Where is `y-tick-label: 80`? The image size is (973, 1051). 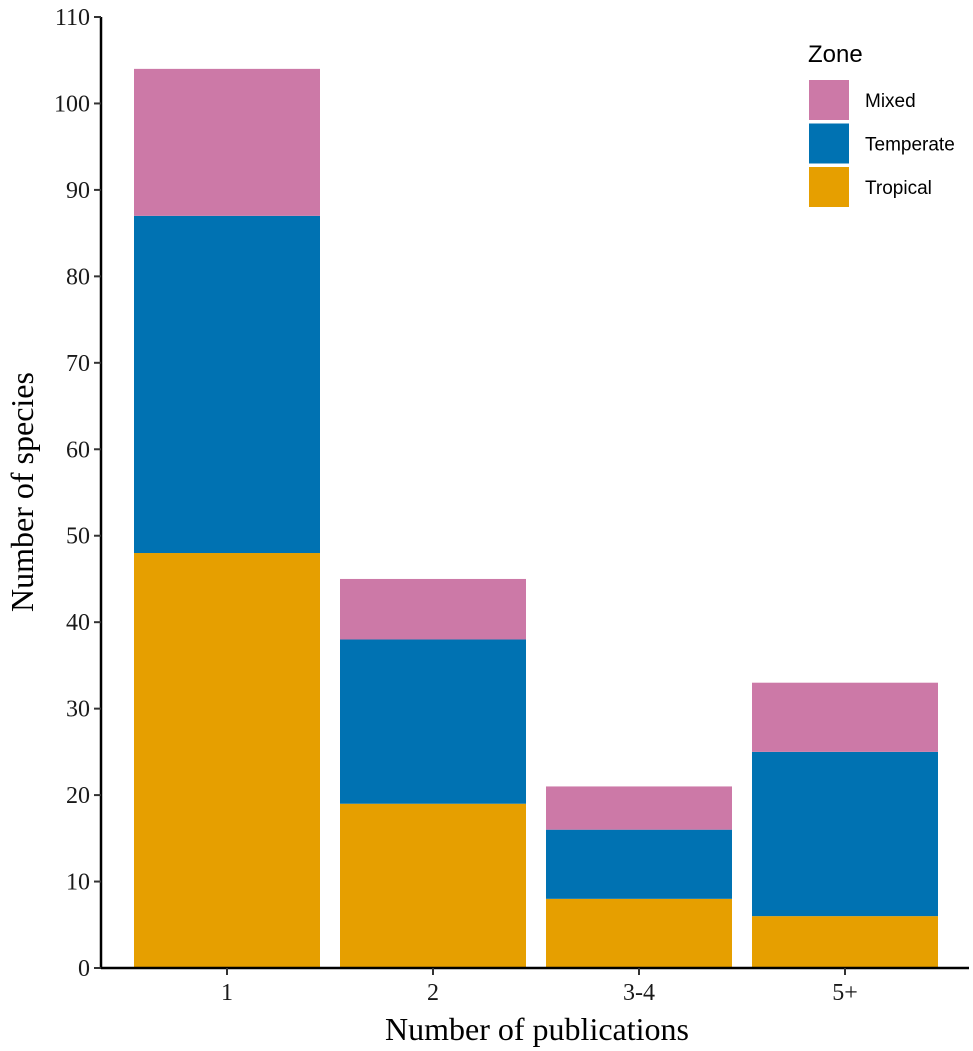
y-tick-label: 80 is located at coordinates (78, 277).